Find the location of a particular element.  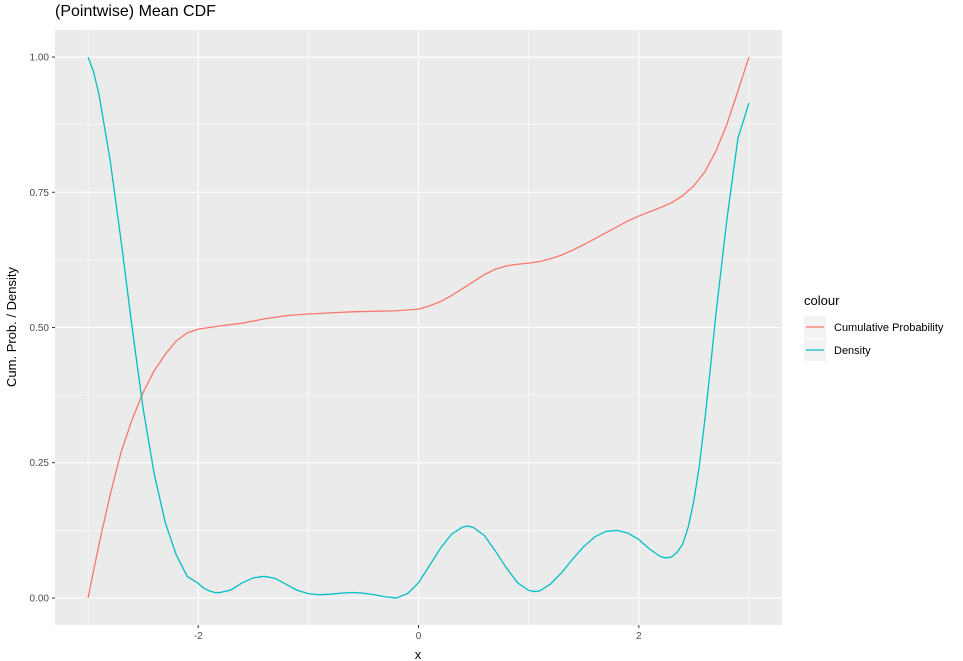

y-tick-label: 0.50 is located at coordinates (40, 328).